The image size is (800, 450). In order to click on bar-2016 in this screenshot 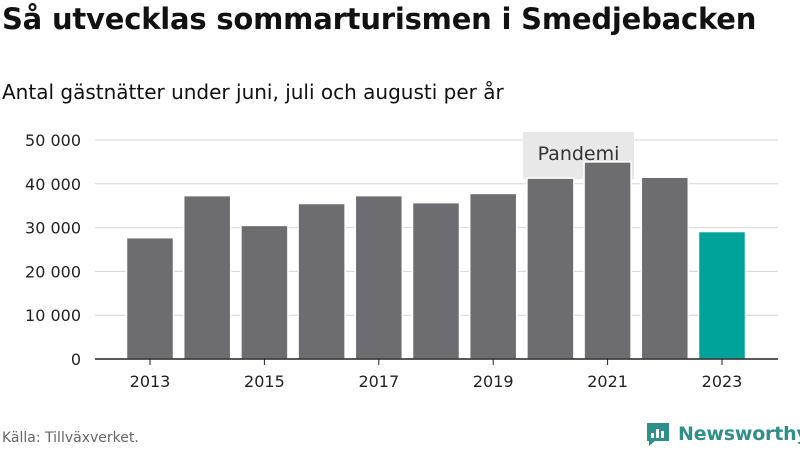, I will do `click(321, 281)`.